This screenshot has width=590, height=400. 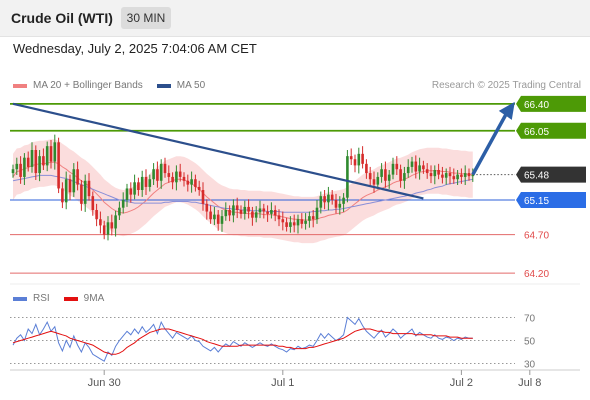 I want to click on legend-label-ma50: MA 50, so click(x=191, y=85).